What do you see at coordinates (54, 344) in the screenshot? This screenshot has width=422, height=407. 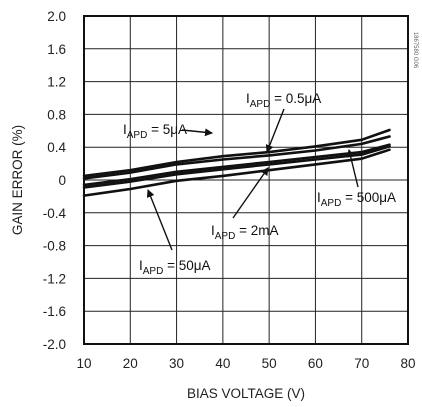 I see `y-tick-label: -2.0` at bounding box center [54, 344].